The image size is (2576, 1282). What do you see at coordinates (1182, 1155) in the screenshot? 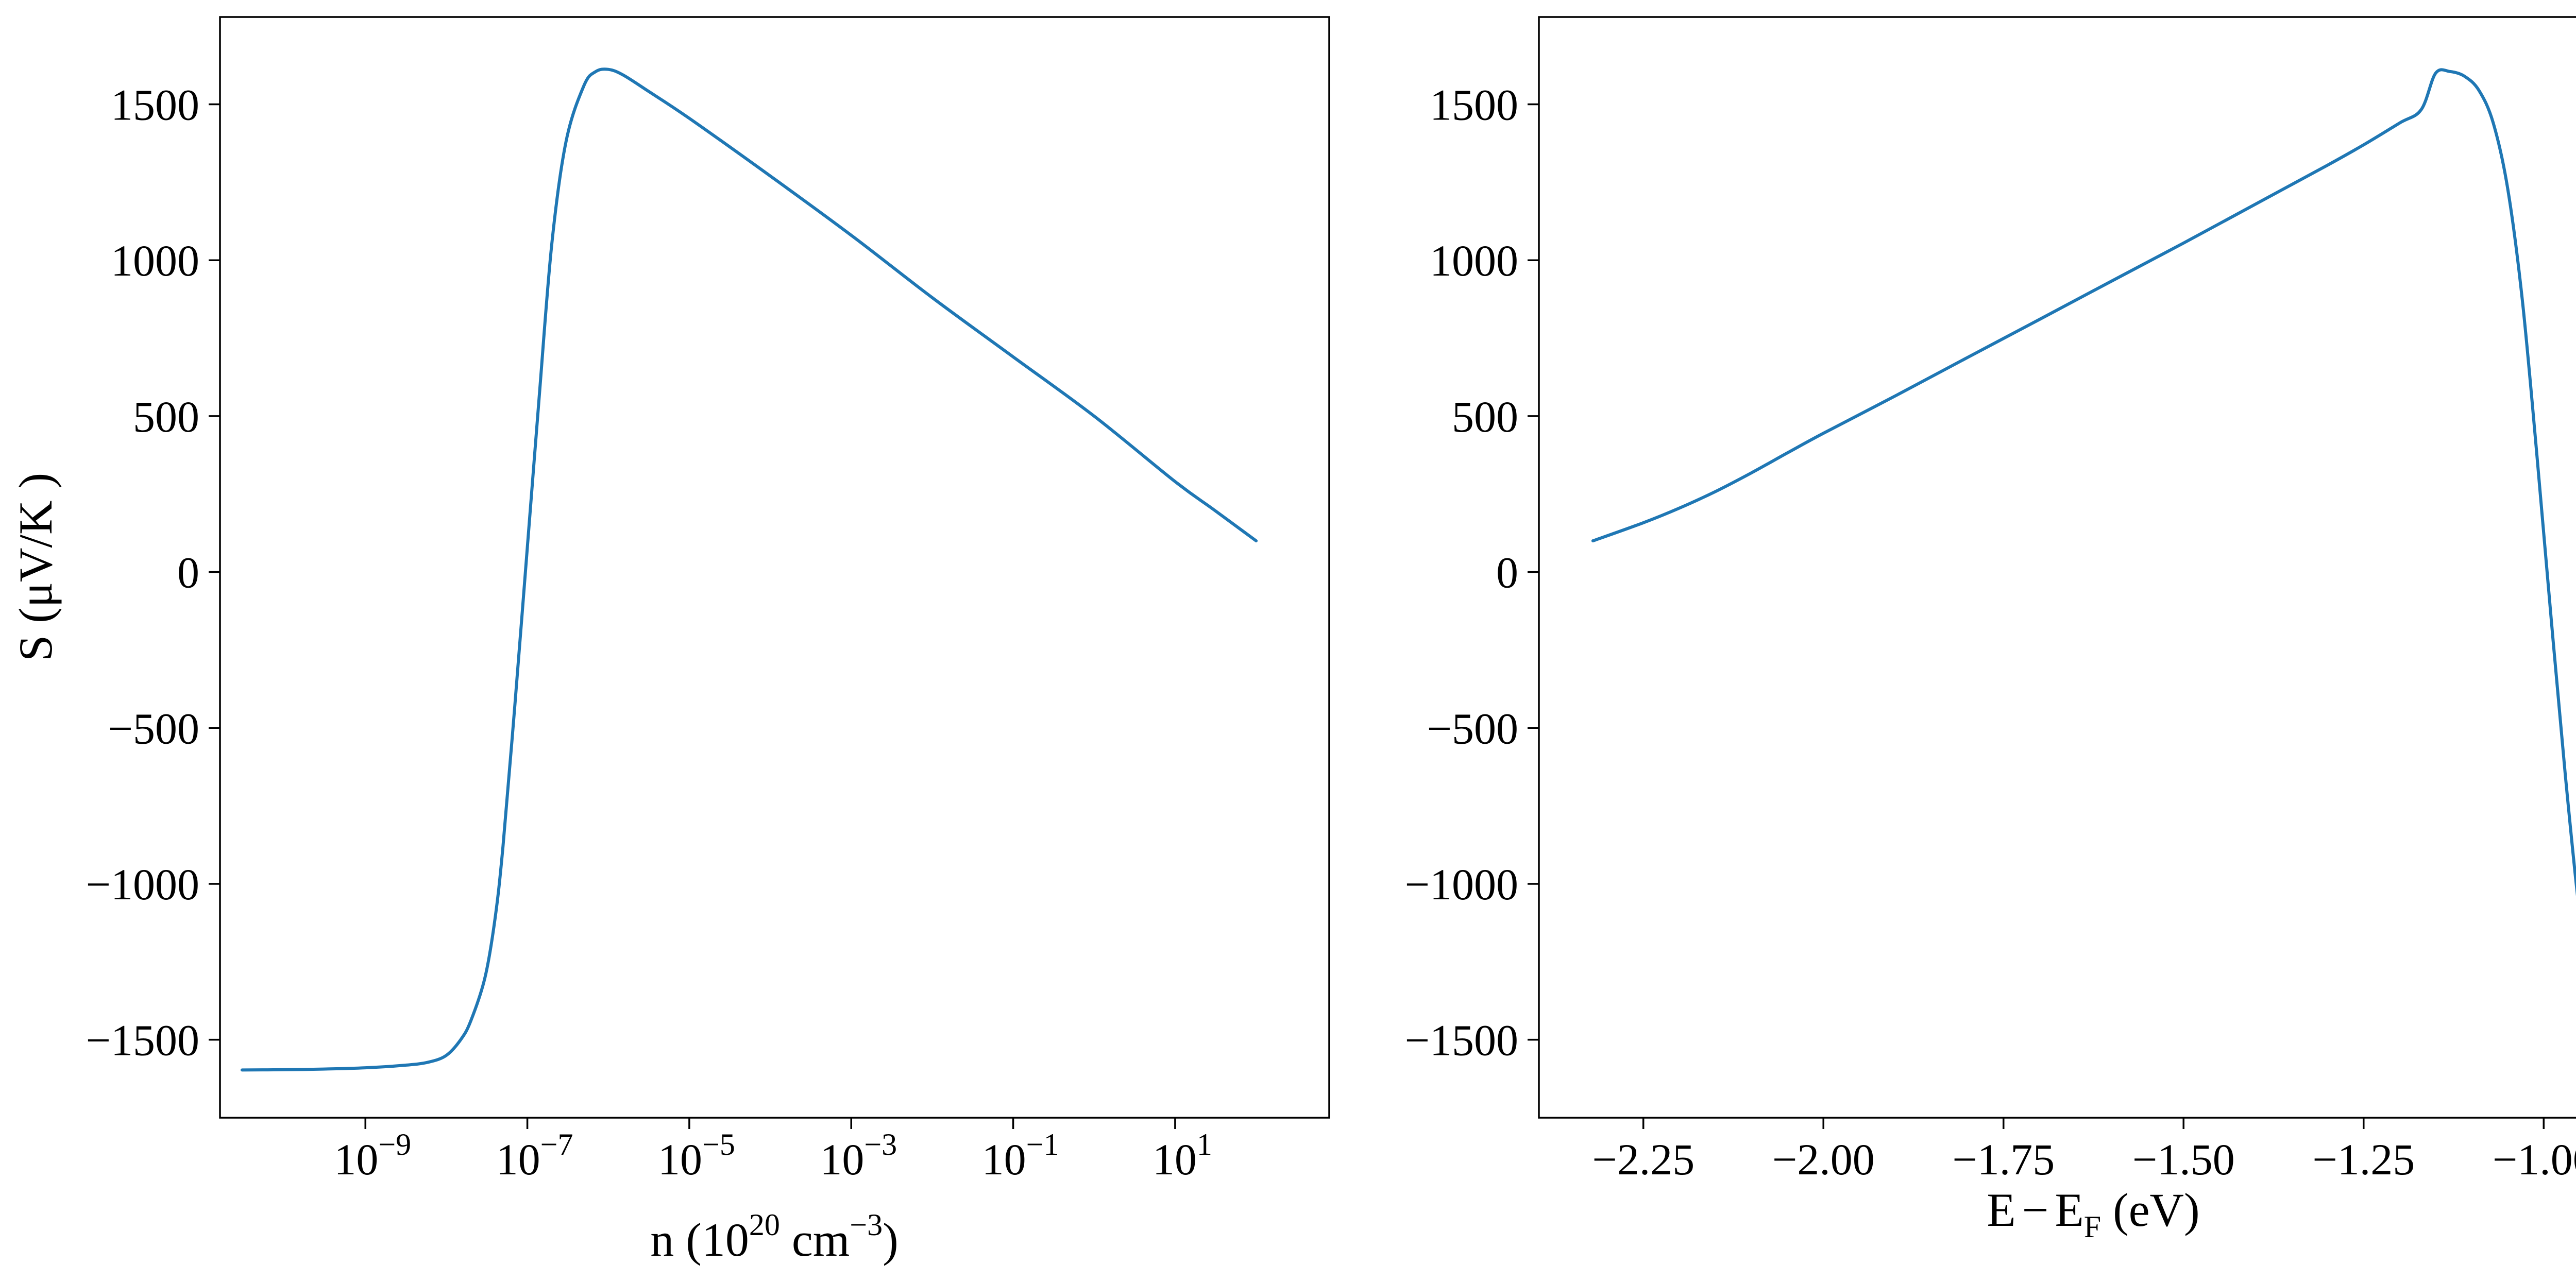
I see `x-tick-label: 10¹` at bounding box center [1182, 1155].